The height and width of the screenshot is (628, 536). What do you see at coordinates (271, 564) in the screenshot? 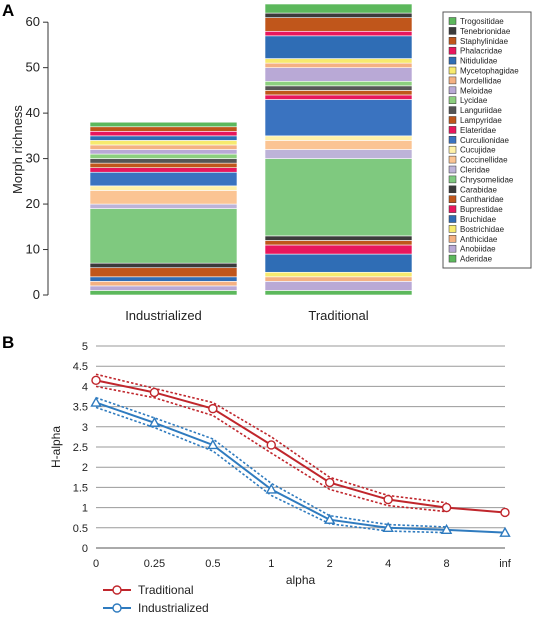
I see `x-tick-label: 1` at bounding box center [271, 564].